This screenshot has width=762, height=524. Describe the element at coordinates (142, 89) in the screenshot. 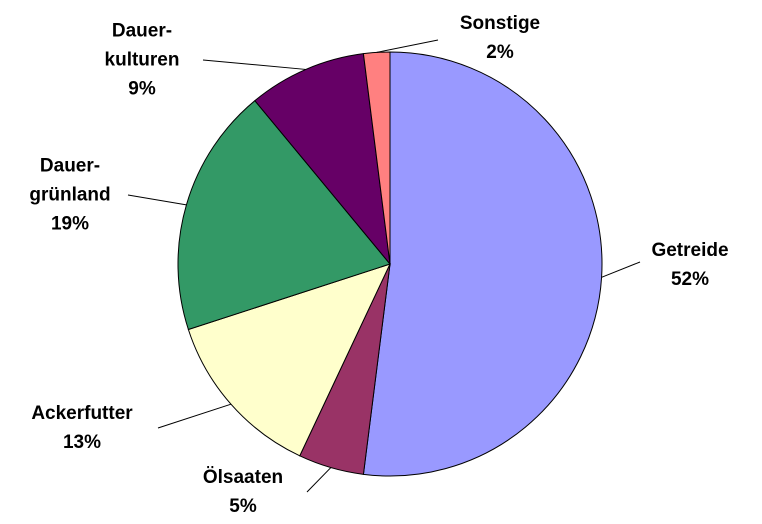

I see `slice-value: 9%` at that location.